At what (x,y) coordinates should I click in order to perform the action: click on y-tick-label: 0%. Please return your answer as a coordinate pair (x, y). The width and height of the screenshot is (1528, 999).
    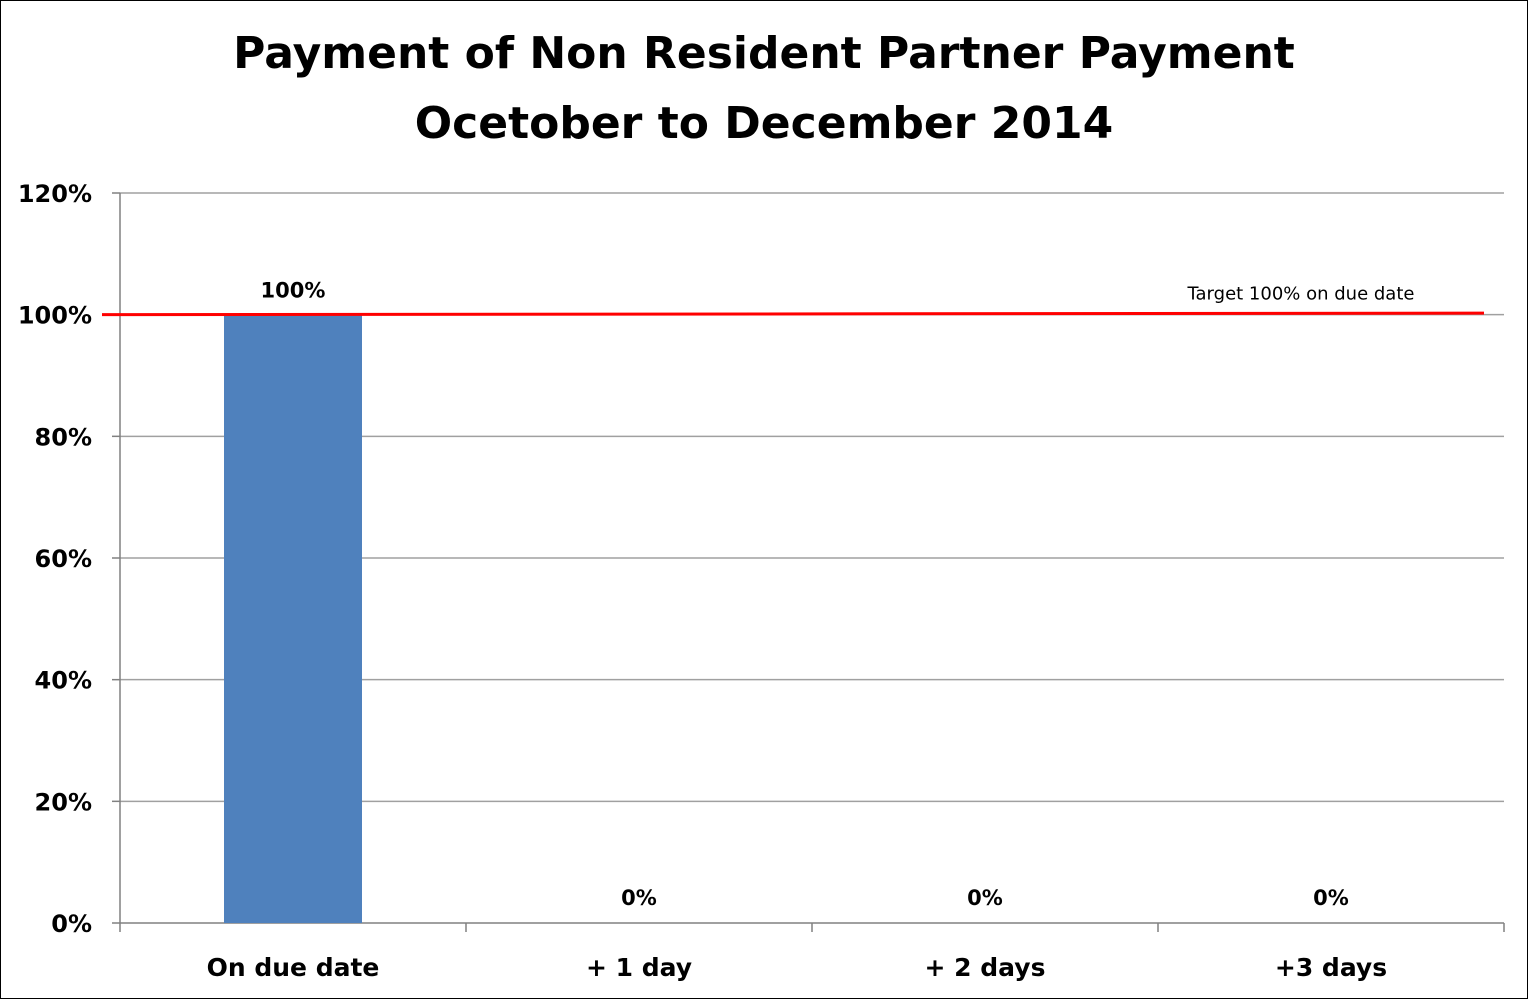
    Looking at the image, I should click on (71, 924).